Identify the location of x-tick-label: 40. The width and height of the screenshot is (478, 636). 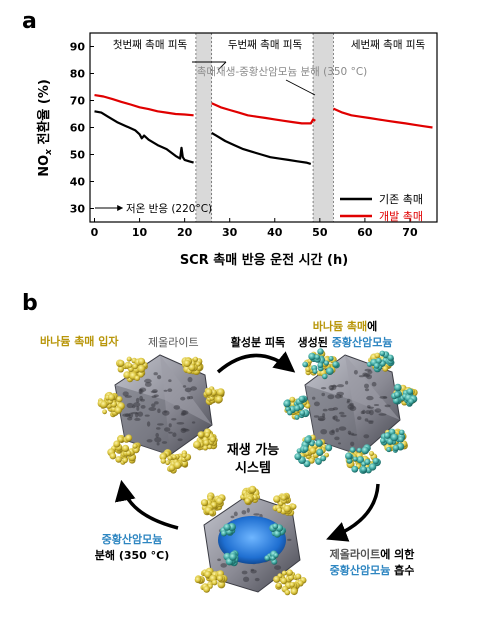
(275, 232).